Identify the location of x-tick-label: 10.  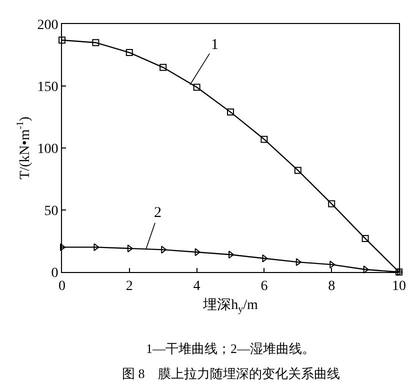
(399, 286).